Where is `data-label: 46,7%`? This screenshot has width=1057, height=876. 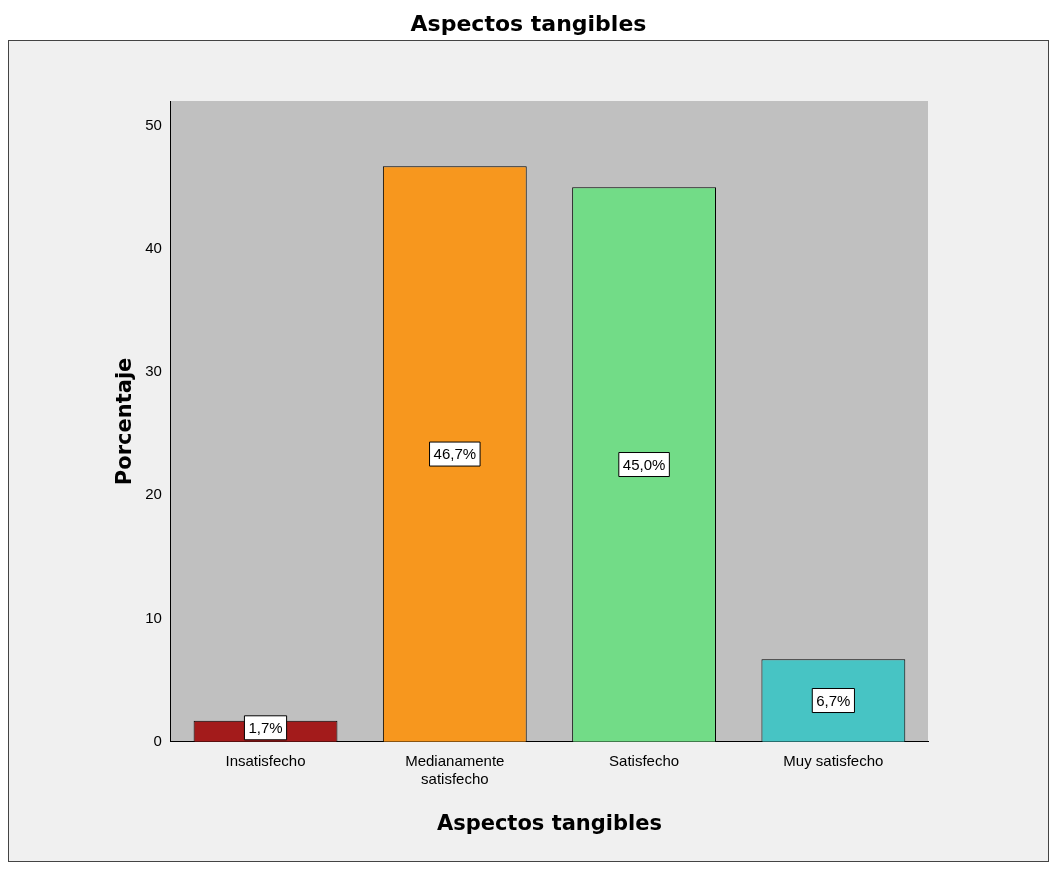
data-label: 46,7% is located at coordinates (455, 454).